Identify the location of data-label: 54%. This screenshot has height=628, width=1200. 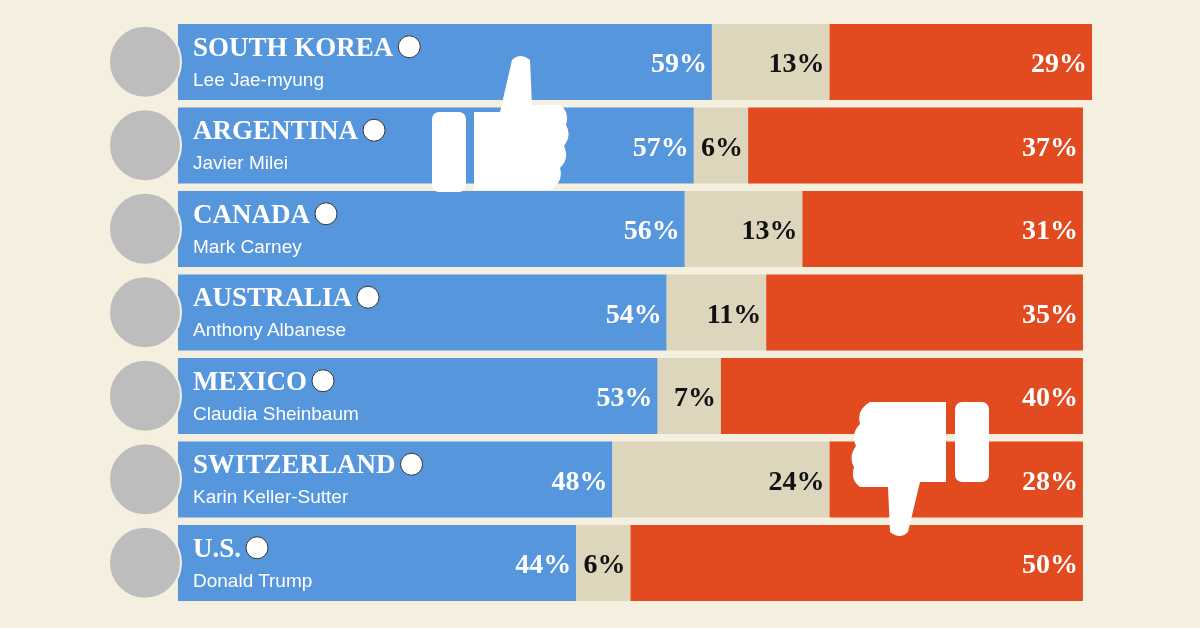
(633, 313).